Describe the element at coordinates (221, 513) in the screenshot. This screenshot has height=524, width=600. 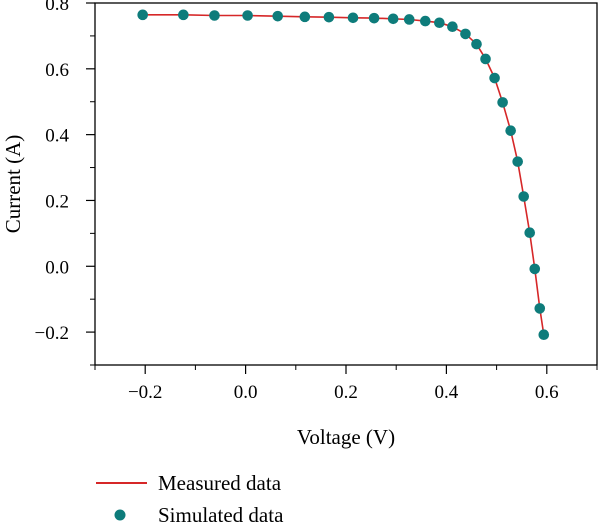
I see `legend-label-simulated: Simulated data` at that location.